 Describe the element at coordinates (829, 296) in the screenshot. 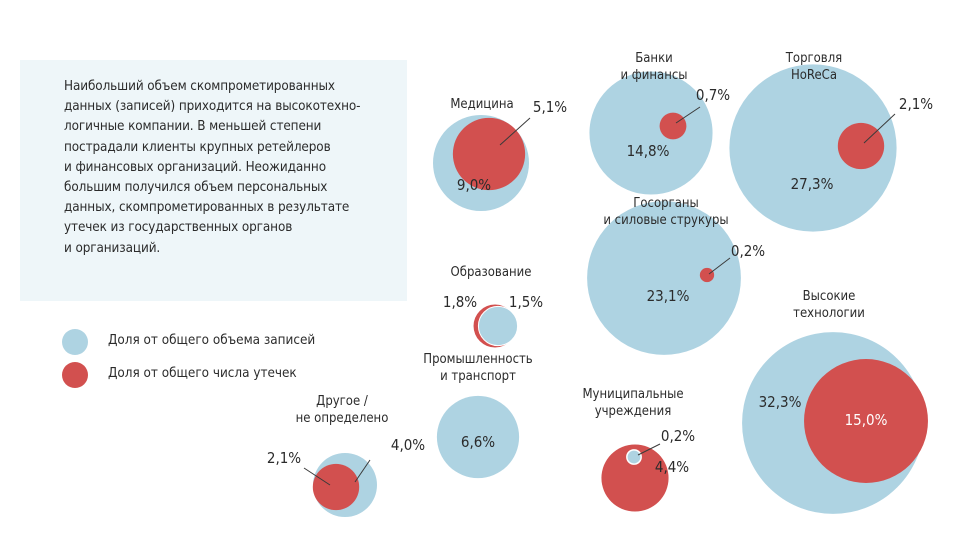

I see `category-title-5-0: Высокие` at that location.